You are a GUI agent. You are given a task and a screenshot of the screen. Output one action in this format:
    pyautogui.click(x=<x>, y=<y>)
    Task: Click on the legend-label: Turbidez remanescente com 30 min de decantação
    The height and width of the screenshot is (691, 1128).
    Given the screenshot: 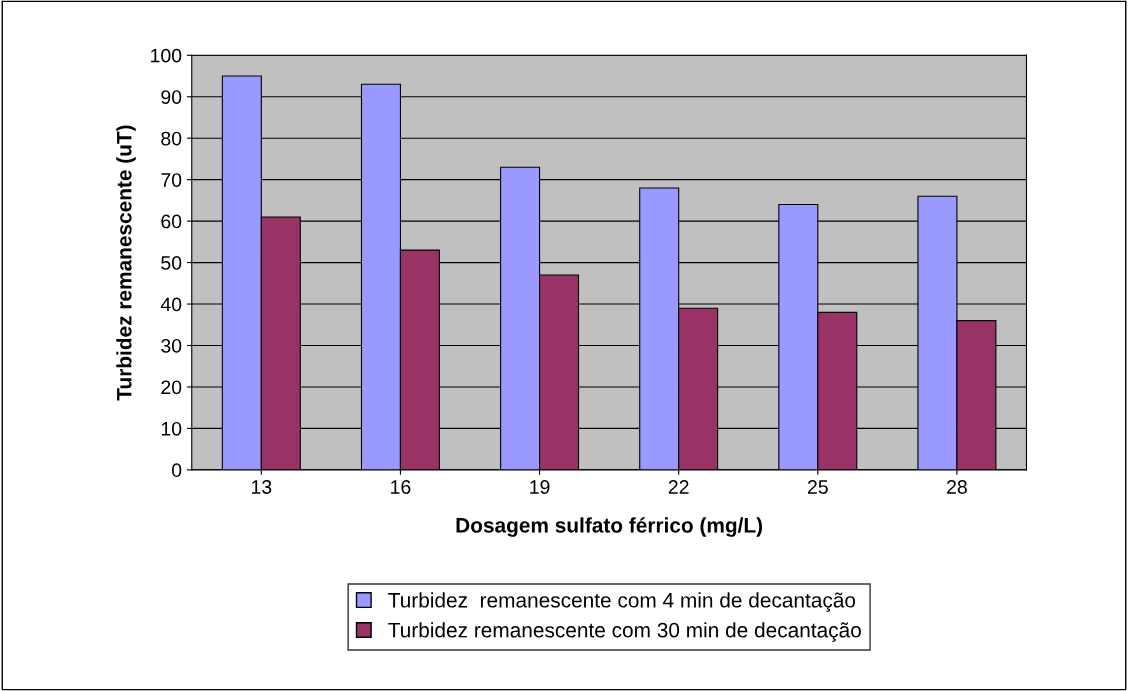 What is the action you would take?
    pyautogui.click(x=624, y=632)
    